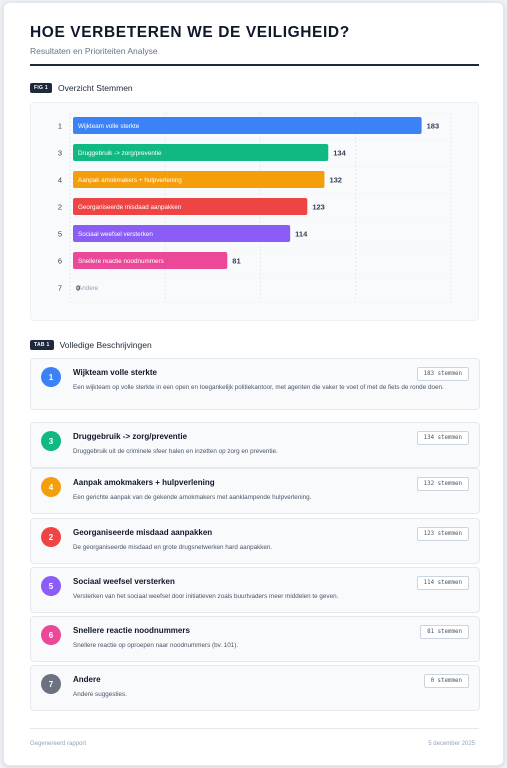  I want to click on rank-tick-label: 5, so click(60, 234).